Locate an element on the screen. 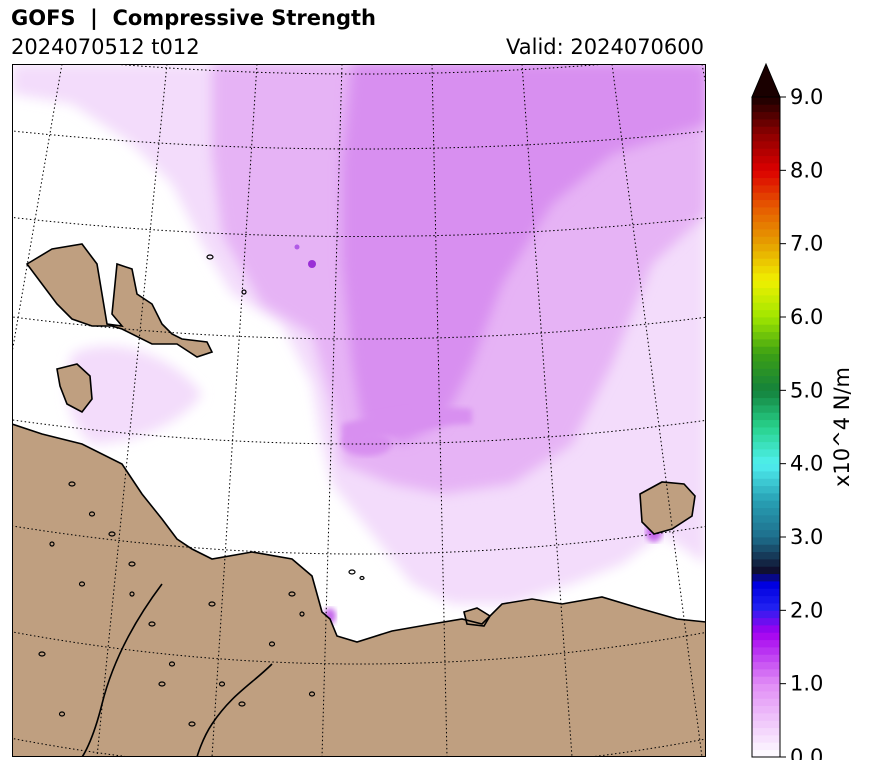 Image resolution: width=869 pixels, height=781 pixels. colorbar-ticks: 0.0 1.0 2.0 3.0 4.0 5.0 6.0 7.0 8.0 9.0 is located at coordinates (801, 422).